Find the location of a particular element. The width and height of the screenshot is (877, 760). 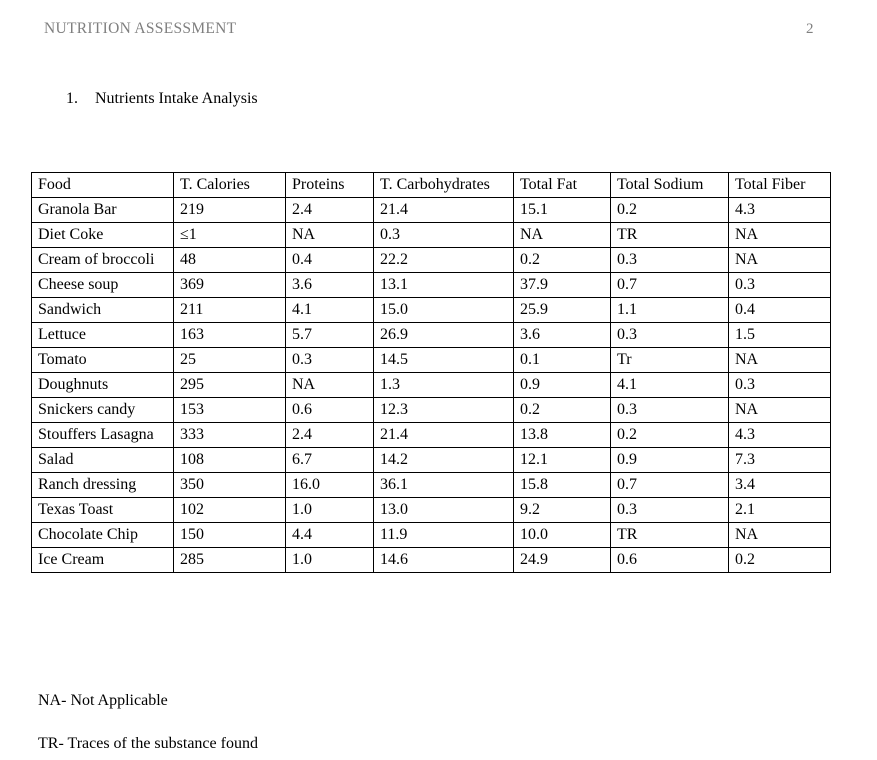

food-cell: Salad is located at coordinates (102, 460).